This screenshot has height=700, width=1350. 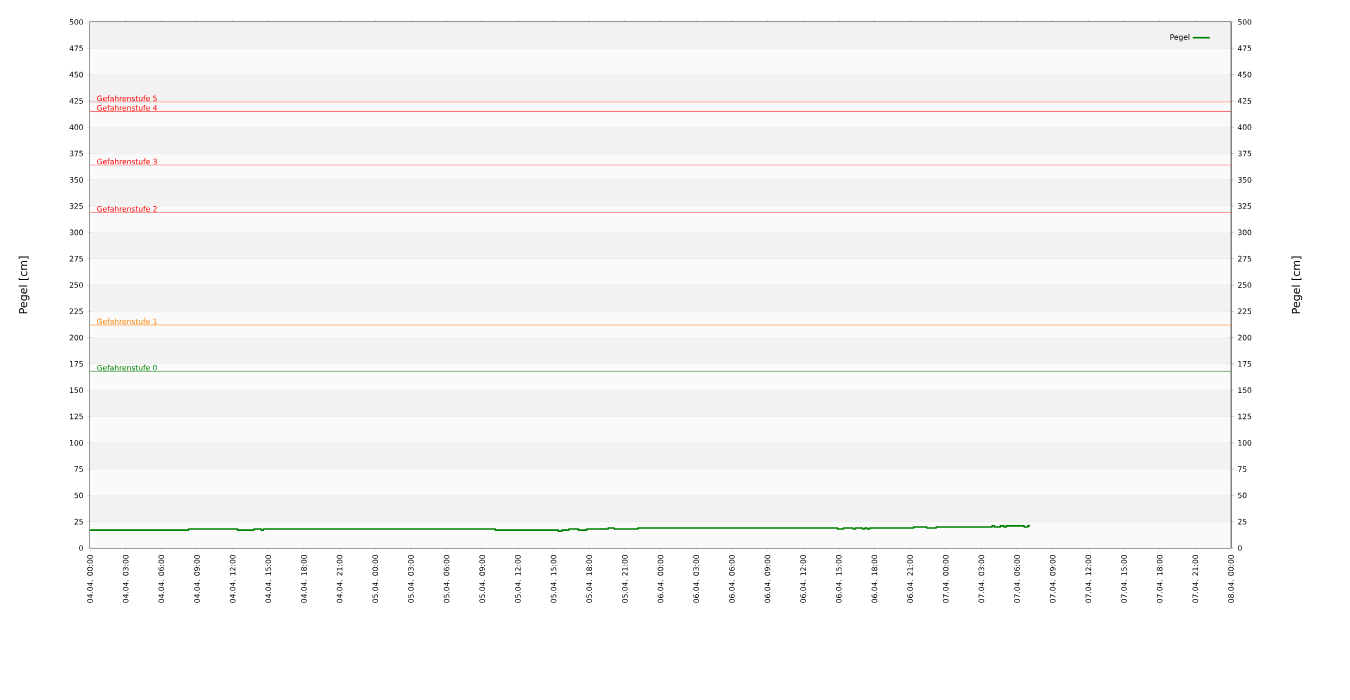 What do you see at coordinates (1297, 285) in the screenshot?
I see `y2-axis-title: Pegel [cm]` at bounding box center [1297, 285].